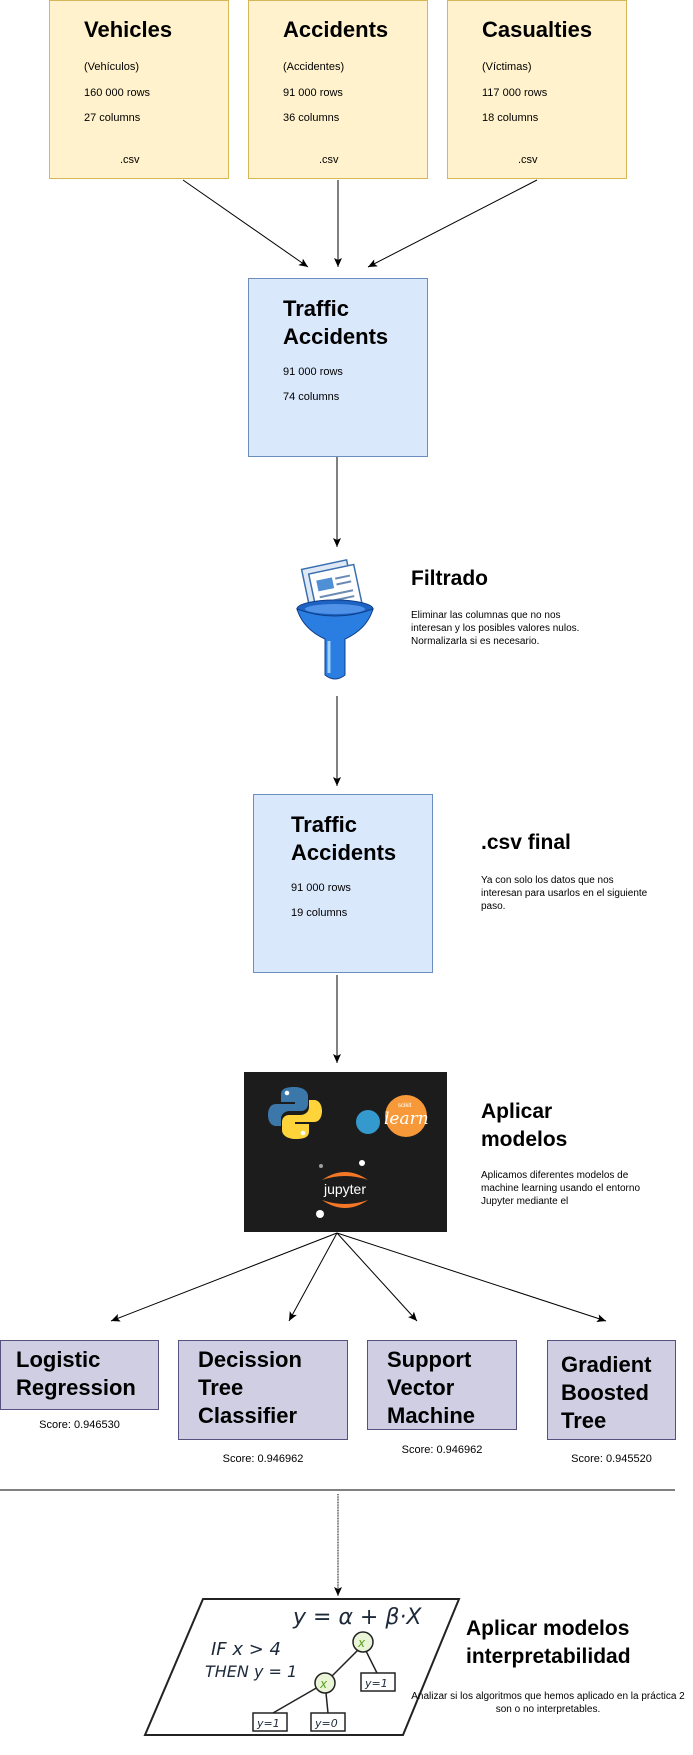  Describe the element at coordinates (319, 913) in the screenshot. I see `box-columns: 19 columns` at that location.